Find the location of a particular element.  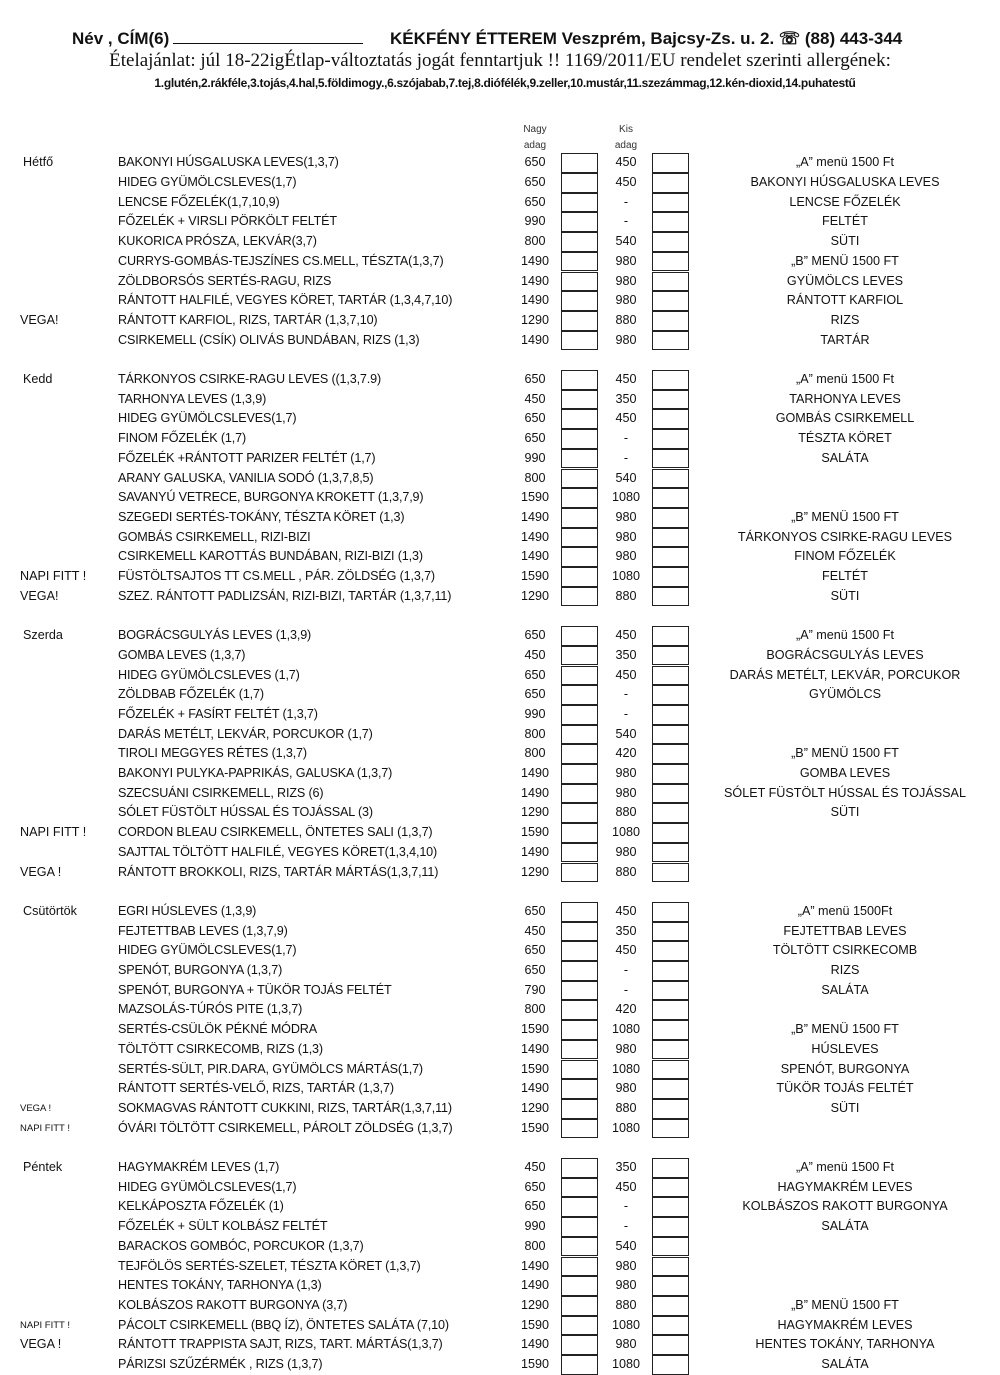

name-fill-line is located at coordinates (268, 36).